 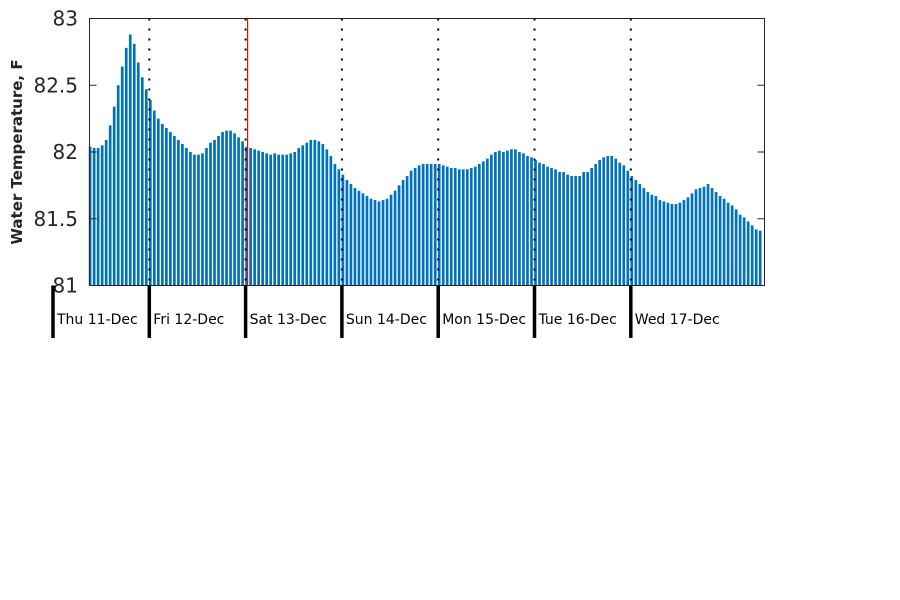 What do you see at coordinates (65, 19) in the screenshot?
I see `y-tick-label: 83` at bounding box center [65, 19].